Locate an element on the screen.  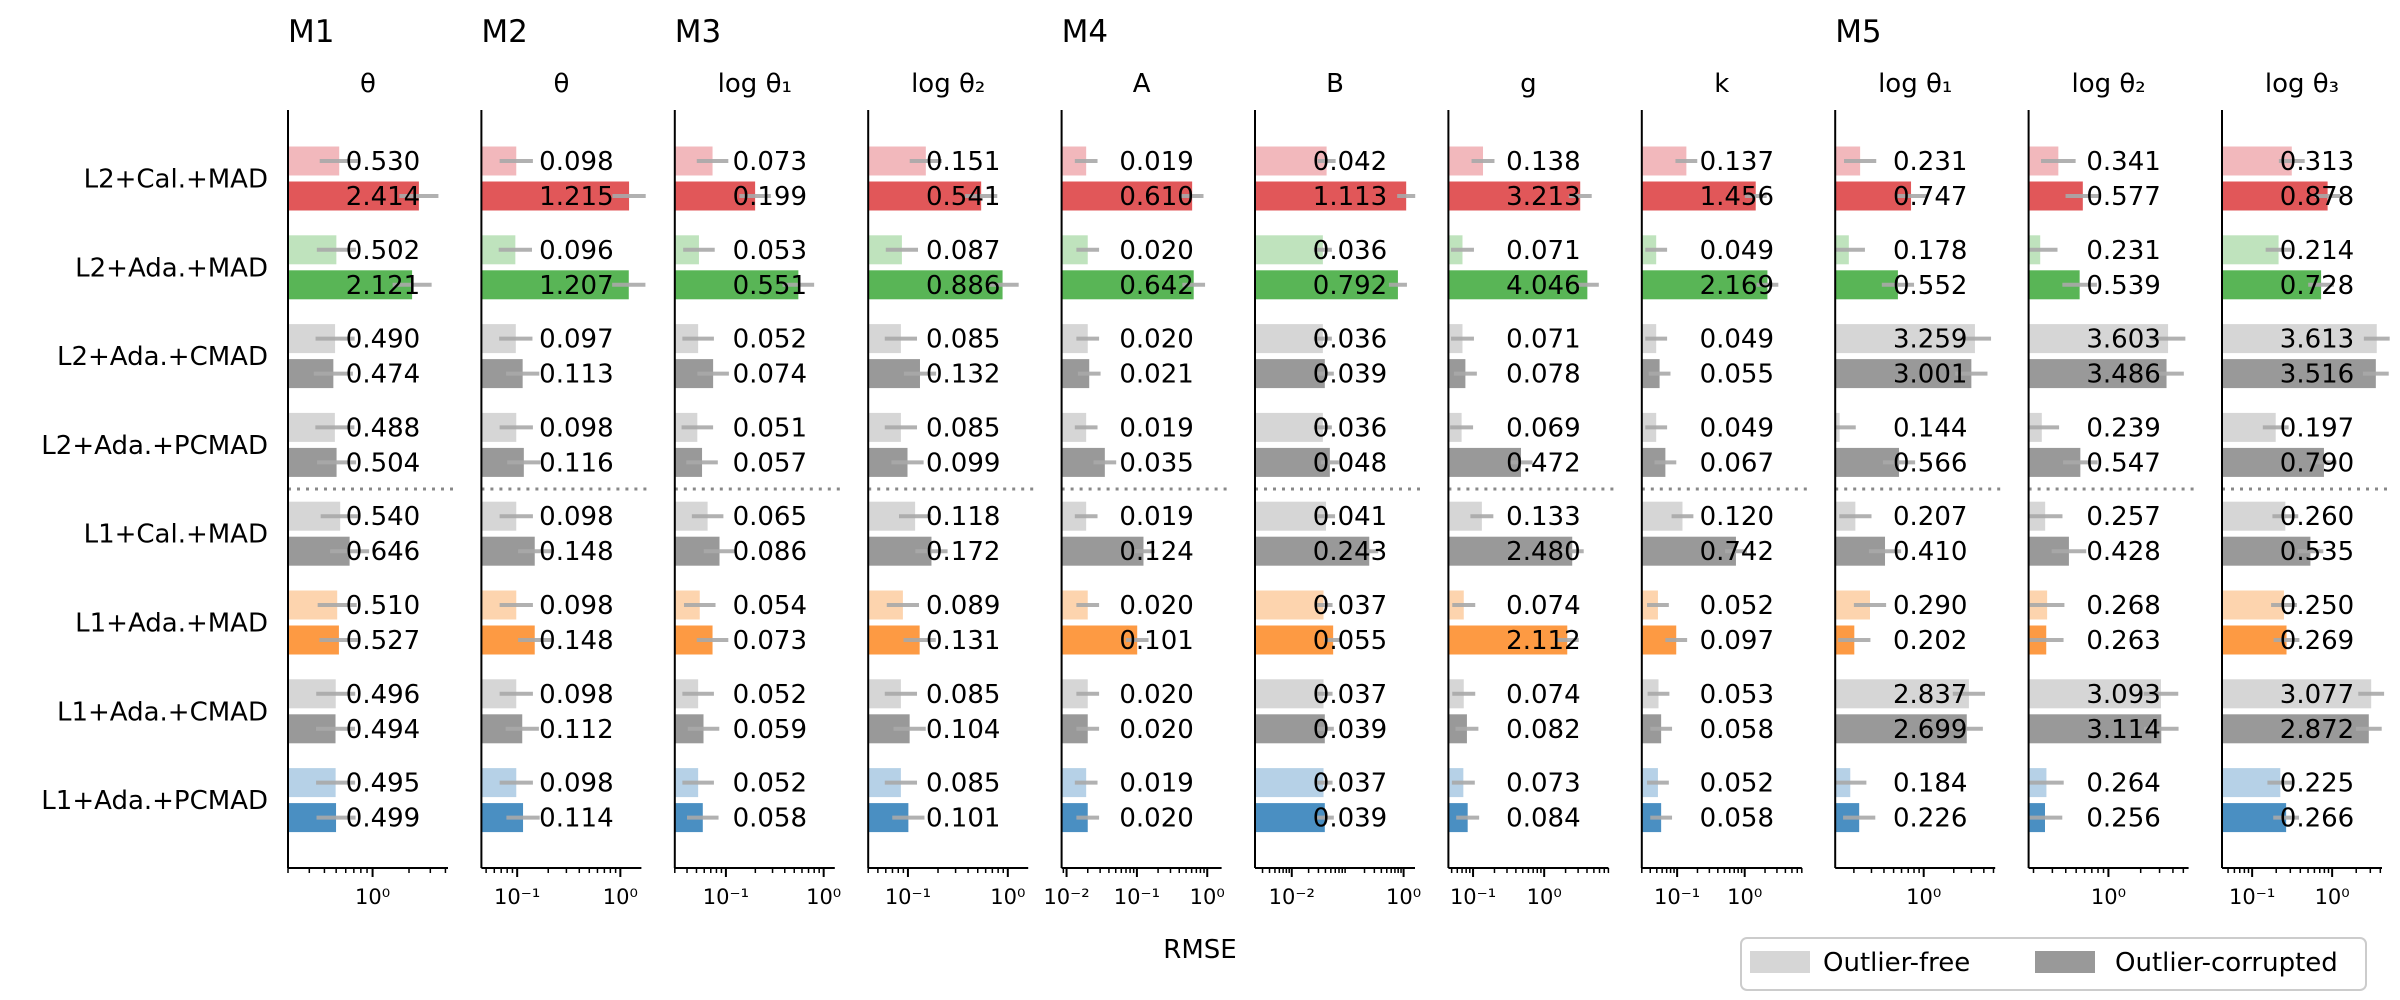
value-label-outlier-corrupted: 0.494 is located at coordinates (383, 730).